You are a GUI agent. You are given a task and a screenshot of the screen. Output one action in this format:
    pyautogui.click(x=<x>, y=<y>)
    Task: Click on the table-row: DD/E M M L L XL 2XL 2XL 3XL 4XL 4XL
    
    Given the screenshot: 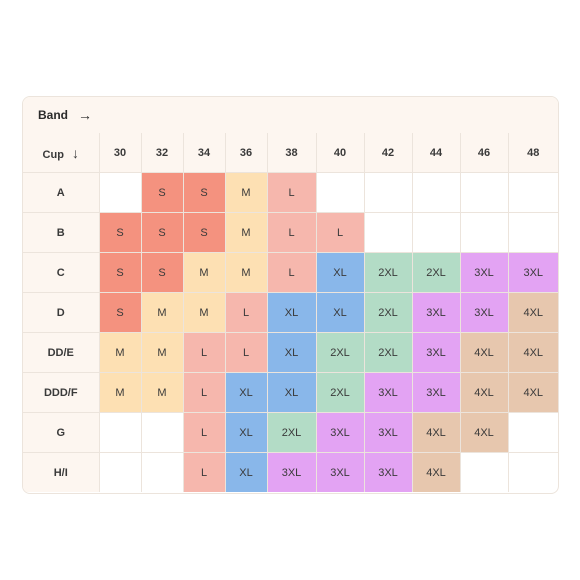 What is the action you would take?
    pyautogui.click(x=290, y=352)
    